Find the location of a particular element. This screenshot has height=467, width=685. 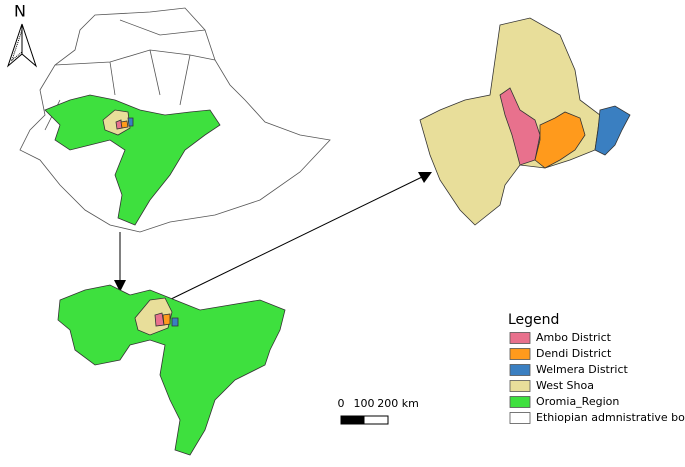

oromia-map is located at coordinates (171, 370).